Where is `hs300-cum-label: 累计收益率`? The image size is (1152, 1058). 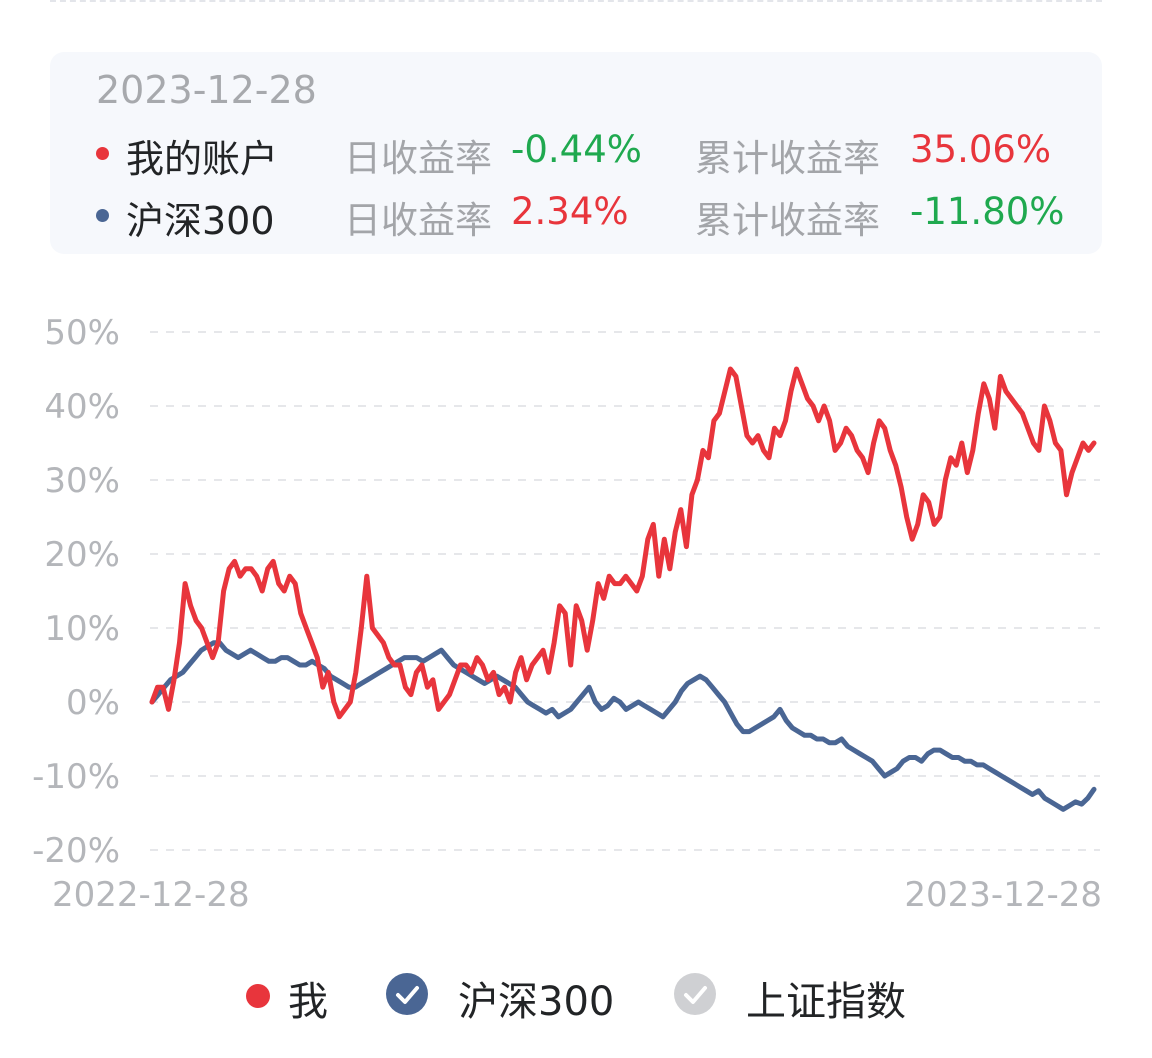
hs300-cum-label: 累计收益率 is located at coordinates (787, 220).